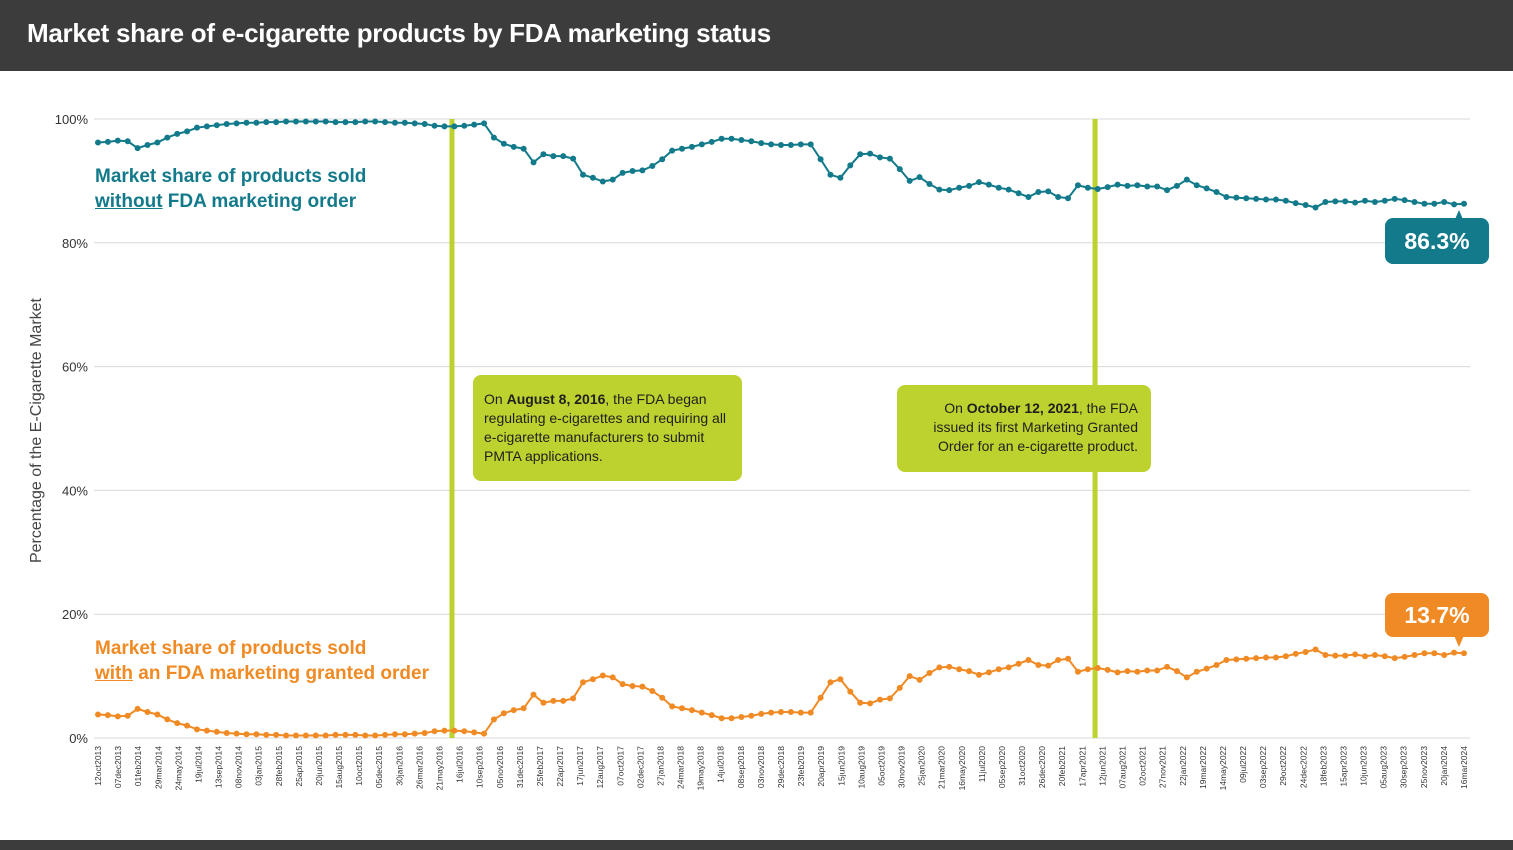 This screenshot has height=850, width=1513. Describe the element at coordinates (1459, 217) in the screenshot. I see `badge-pointer` at that location.